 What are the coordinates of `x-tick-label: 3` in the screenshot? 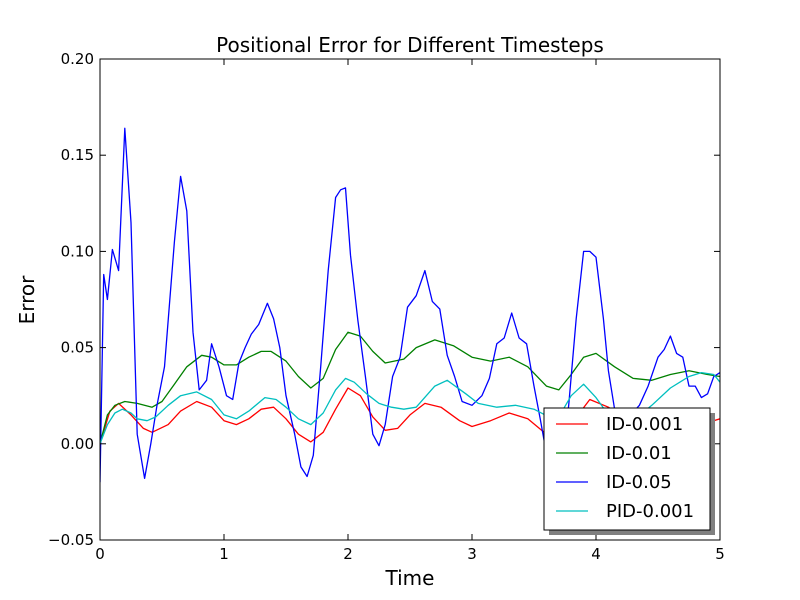 It's located at (472, 554).